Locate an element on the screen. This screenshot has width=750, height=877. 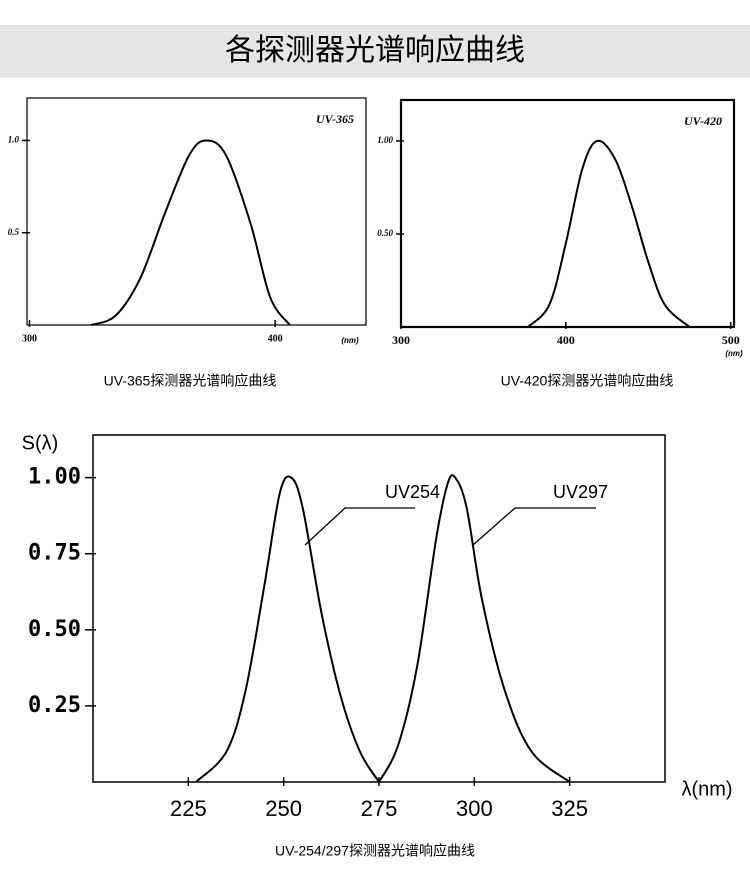
page-title: 各探测器光谱响应曲线 is located at coordinates (375, 50).